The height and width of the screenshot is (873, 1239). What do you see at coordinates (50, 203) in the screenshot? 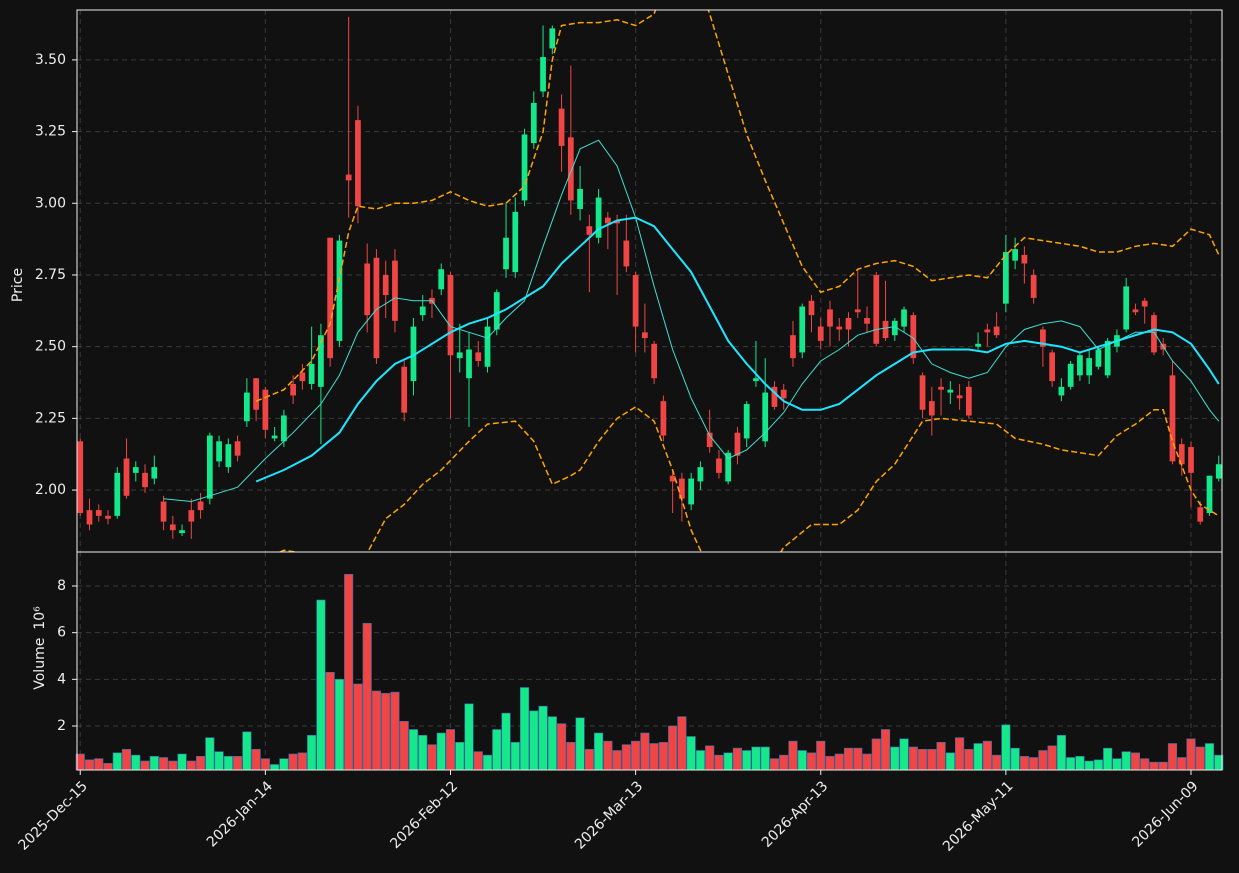
I see `y-tick-label: 3.00` at bounding box center [50, 203].